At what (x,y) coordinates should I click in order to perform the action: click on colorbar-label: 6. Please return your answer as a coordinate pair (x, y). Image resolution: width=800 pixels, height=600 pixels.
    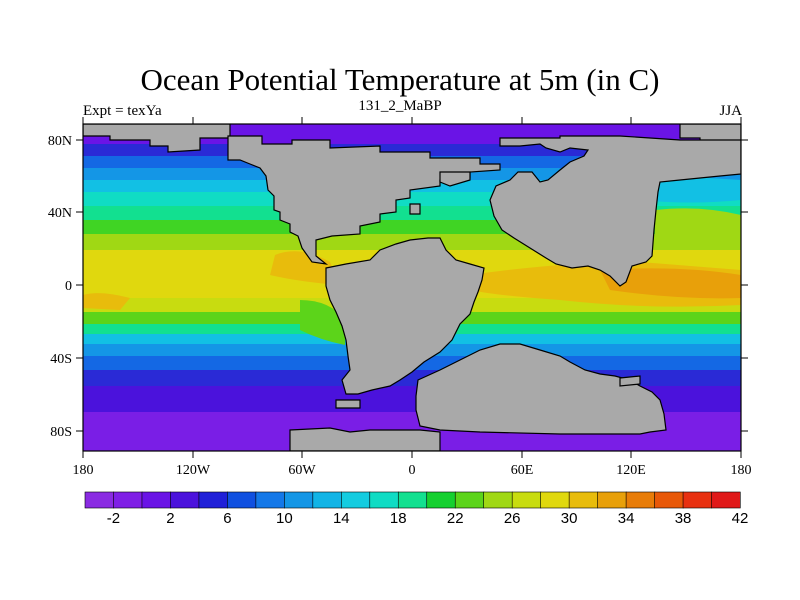
    Looking at the image, I should click on (227, 518).